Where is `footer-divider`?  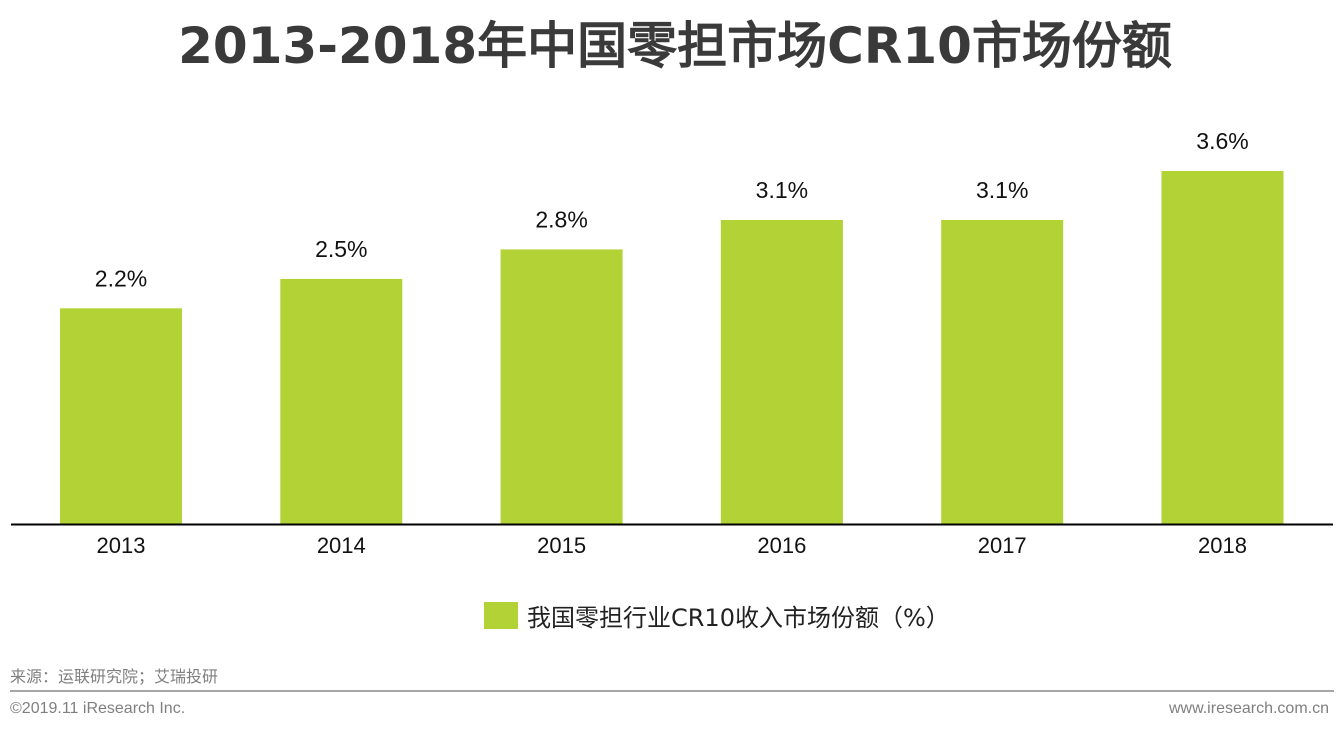 footer-divider is located at coordinates (672, 691).